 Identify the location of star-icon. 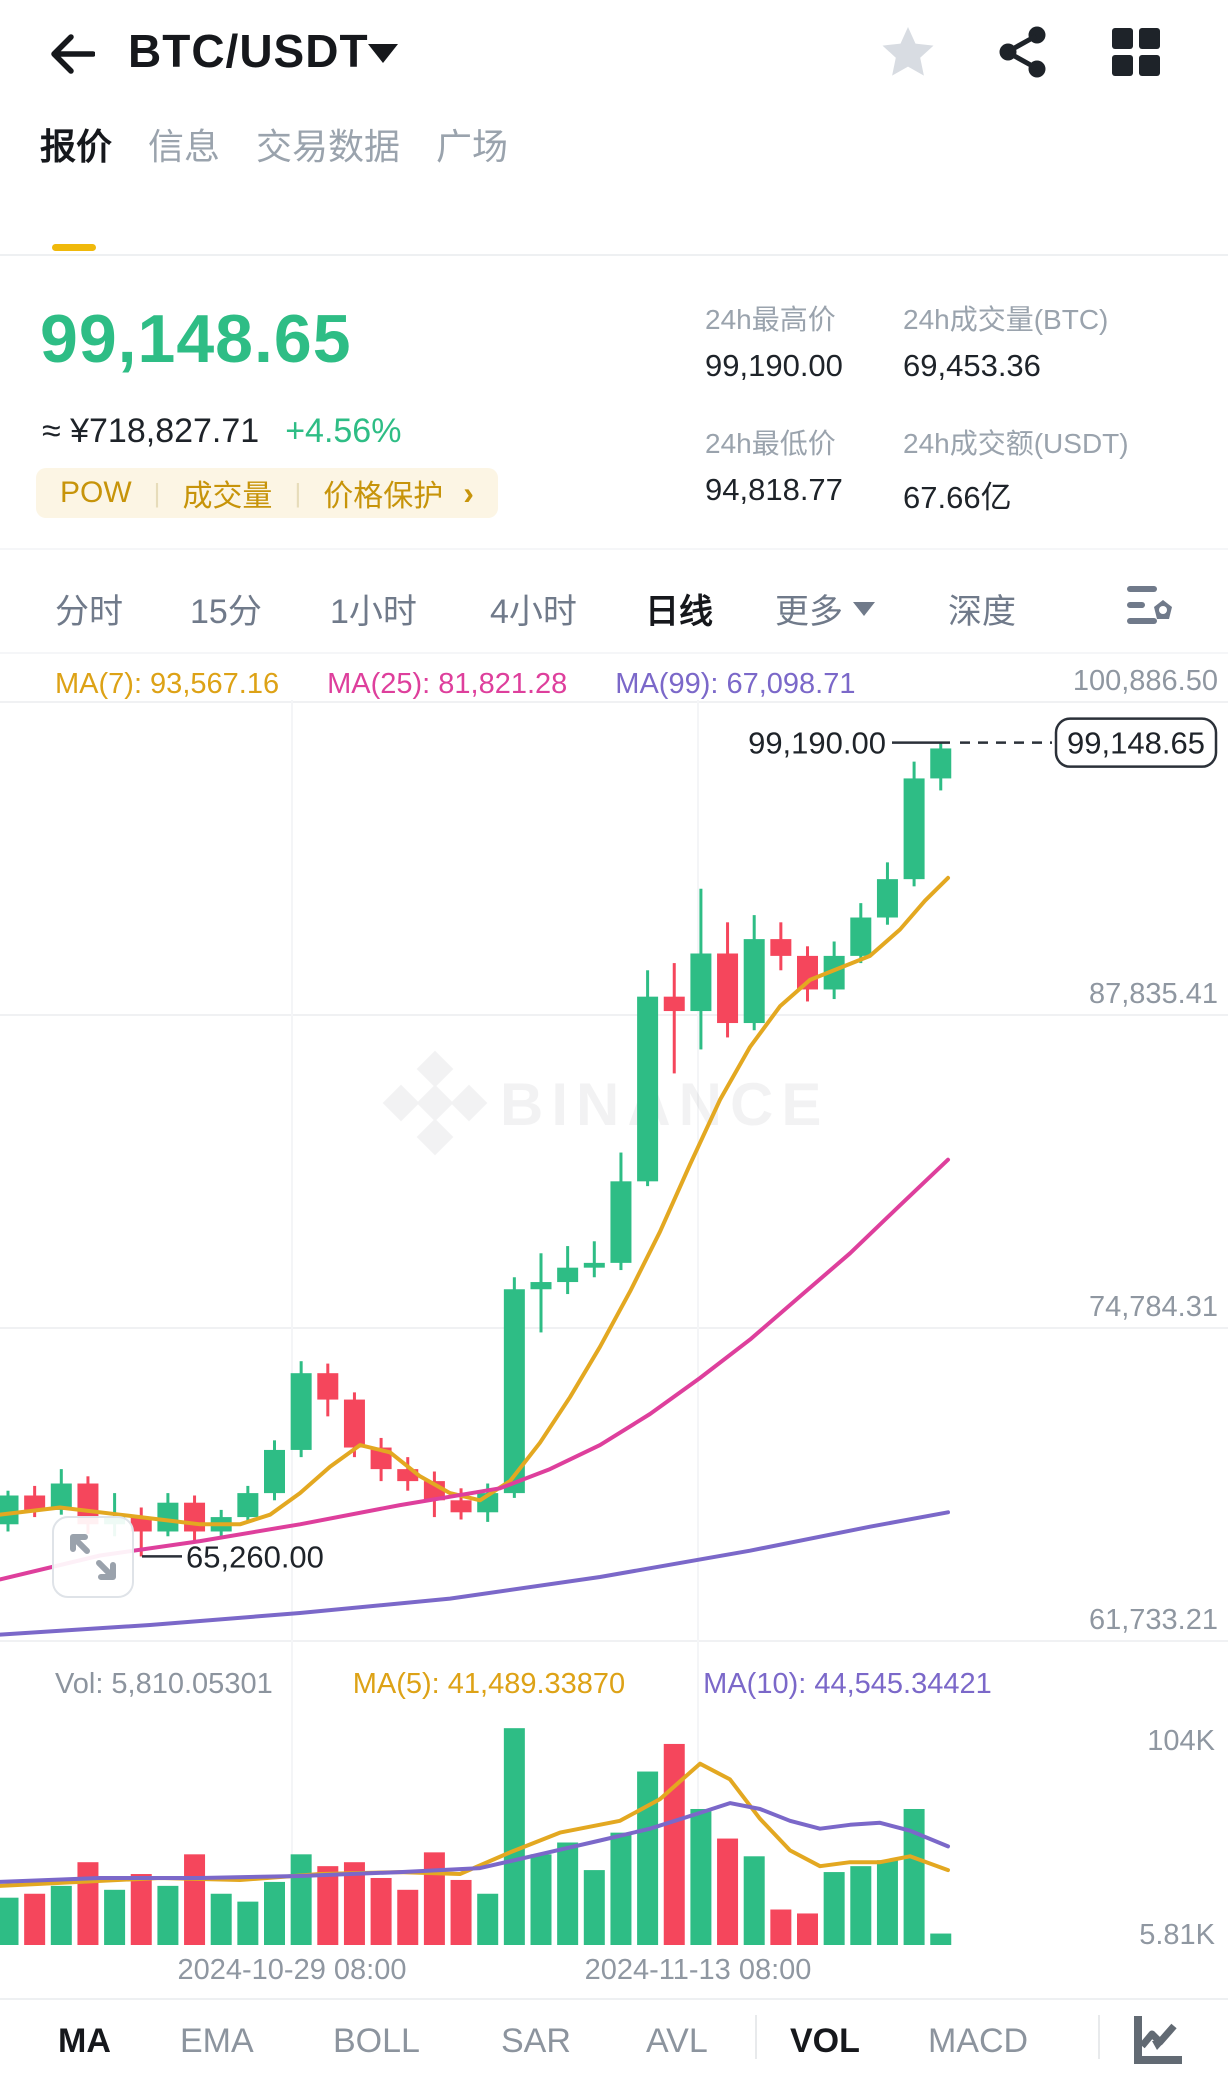
(908, 51).